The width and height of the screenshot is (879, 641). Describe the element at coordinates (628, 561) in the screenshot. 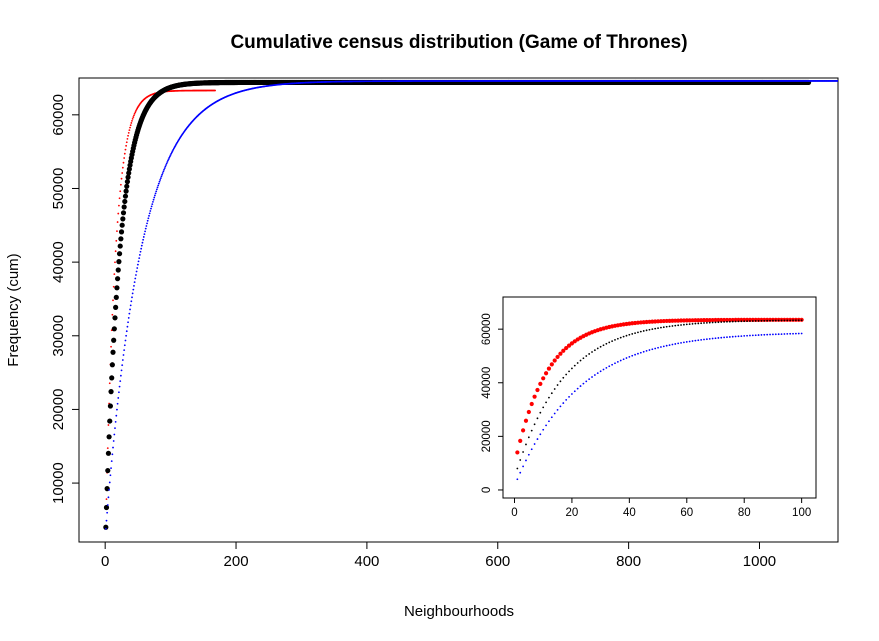

I see `x-tick-label: 800` at that location.